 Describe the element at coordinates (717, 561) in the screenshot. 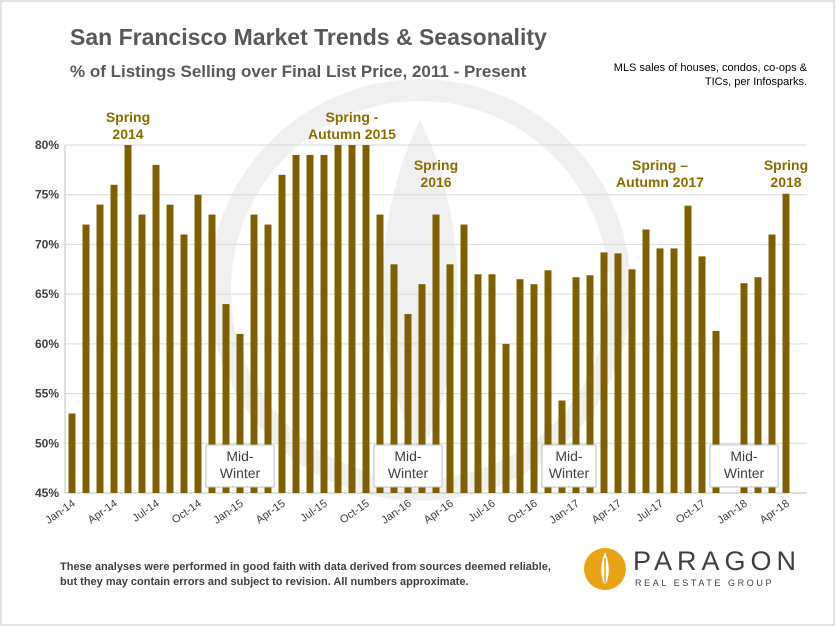

I see `logo-name: PARAGON` at that location.